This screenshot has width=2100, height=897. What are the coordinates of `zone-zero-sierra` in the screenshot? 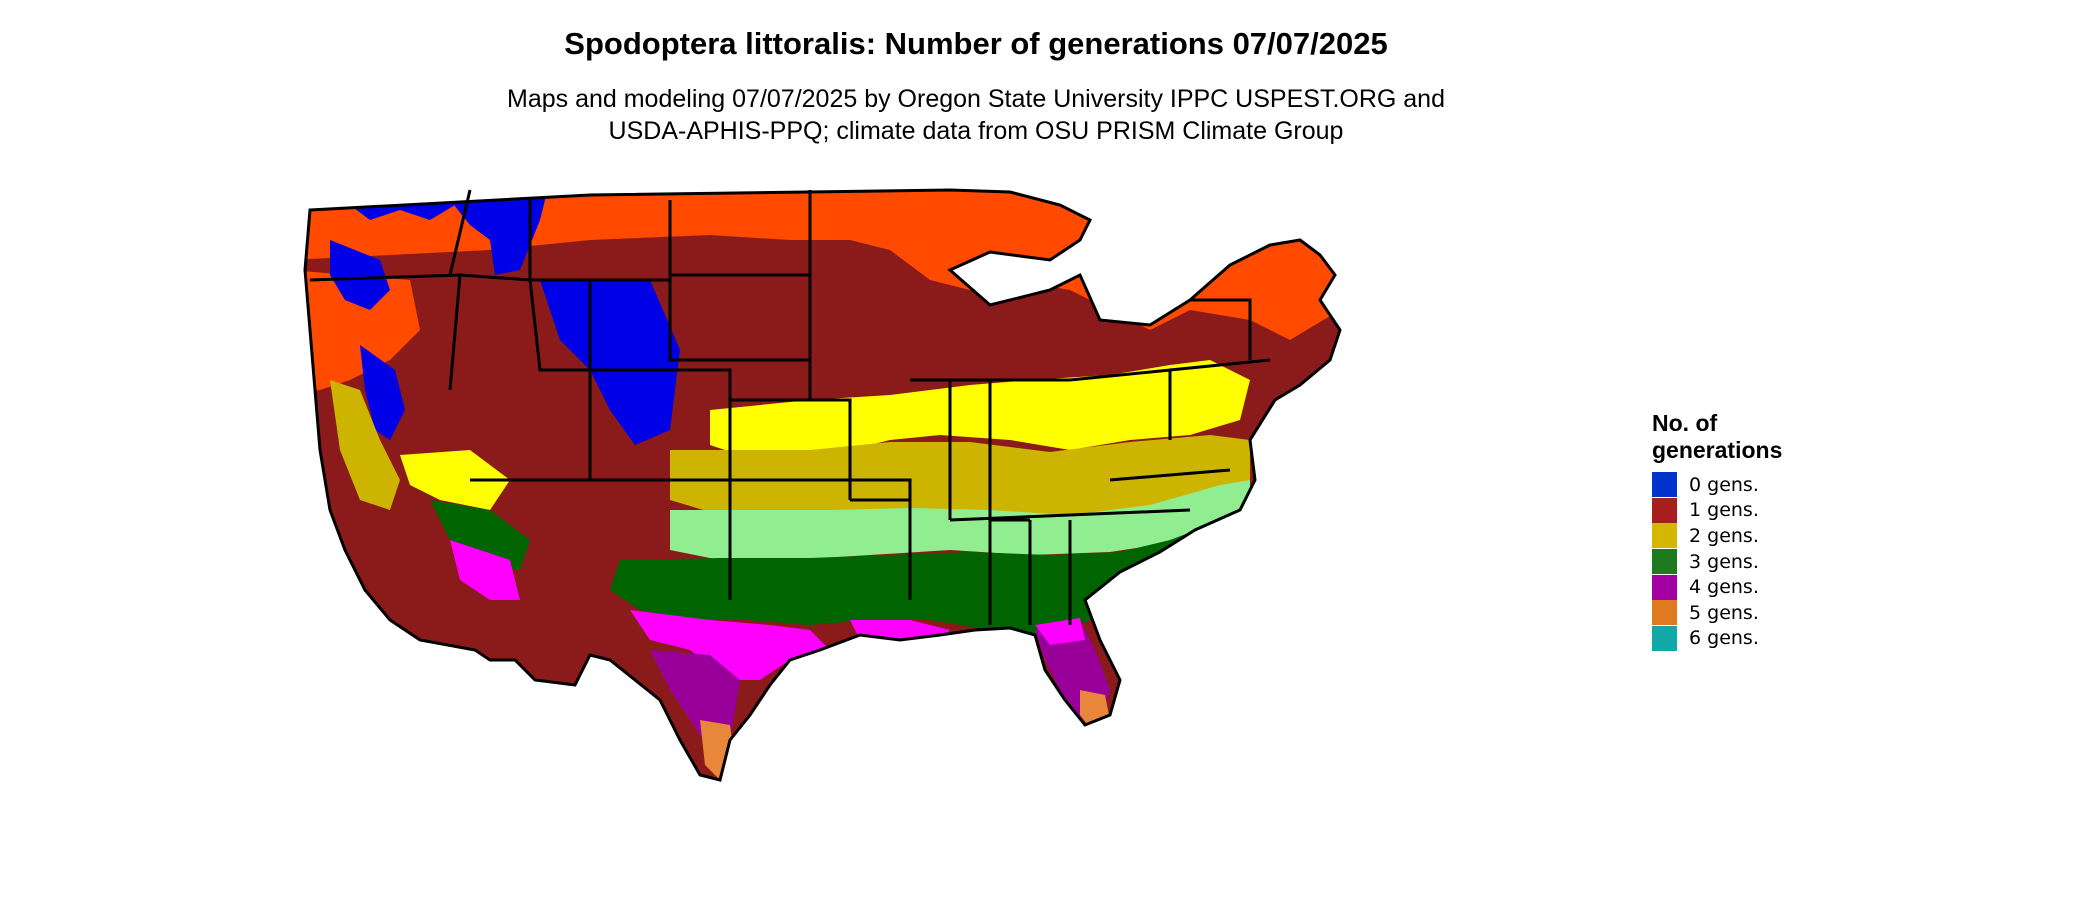 It's located at (382, 392).